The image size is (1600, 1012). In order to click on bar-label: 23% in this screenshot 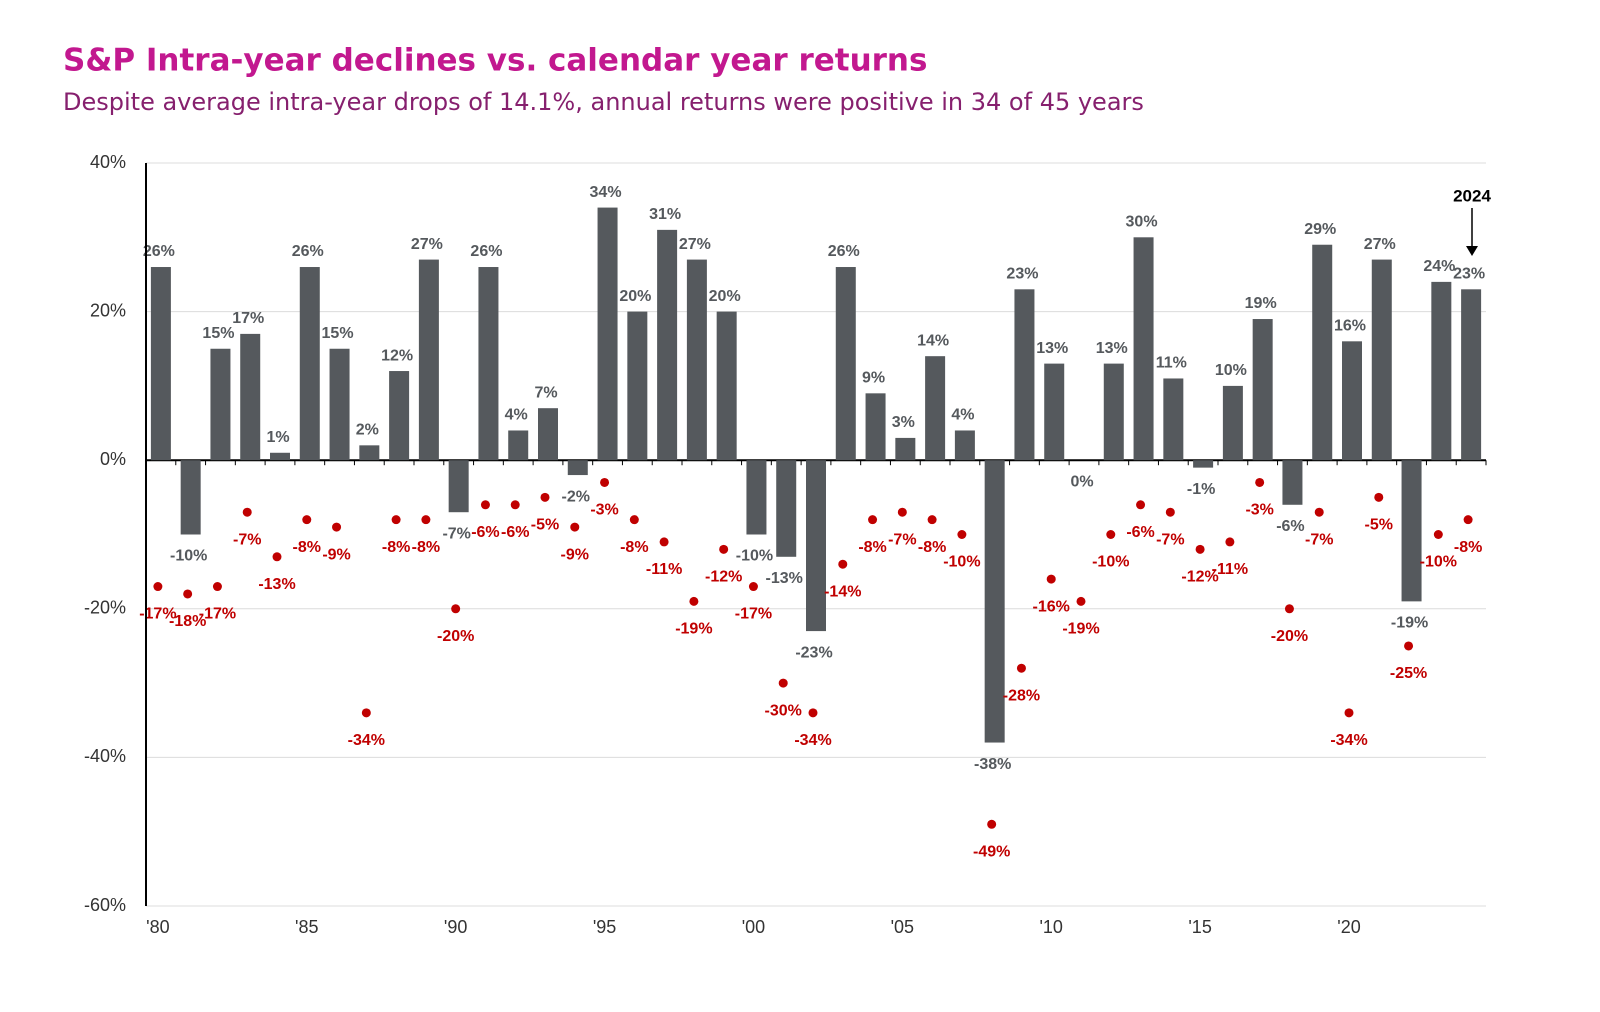, I will do `click(1022, 274)`.